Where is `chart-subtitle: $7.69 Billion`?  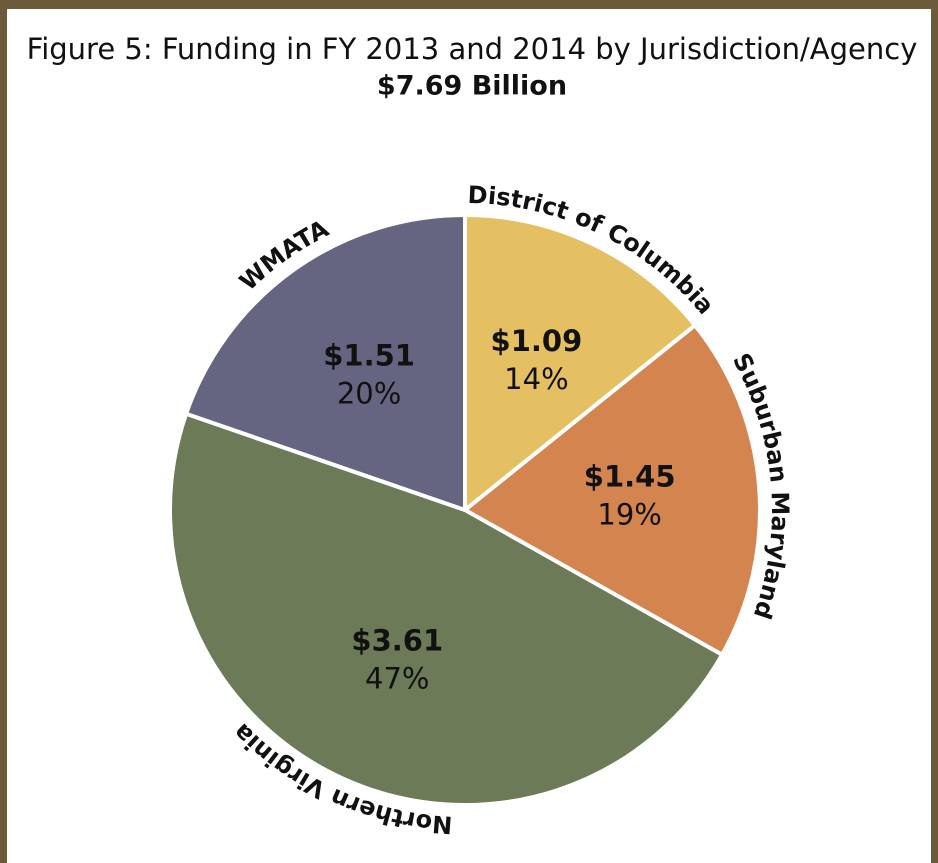
chart-subtitle: $7.69 Billion is located at coordinates (472, 86).